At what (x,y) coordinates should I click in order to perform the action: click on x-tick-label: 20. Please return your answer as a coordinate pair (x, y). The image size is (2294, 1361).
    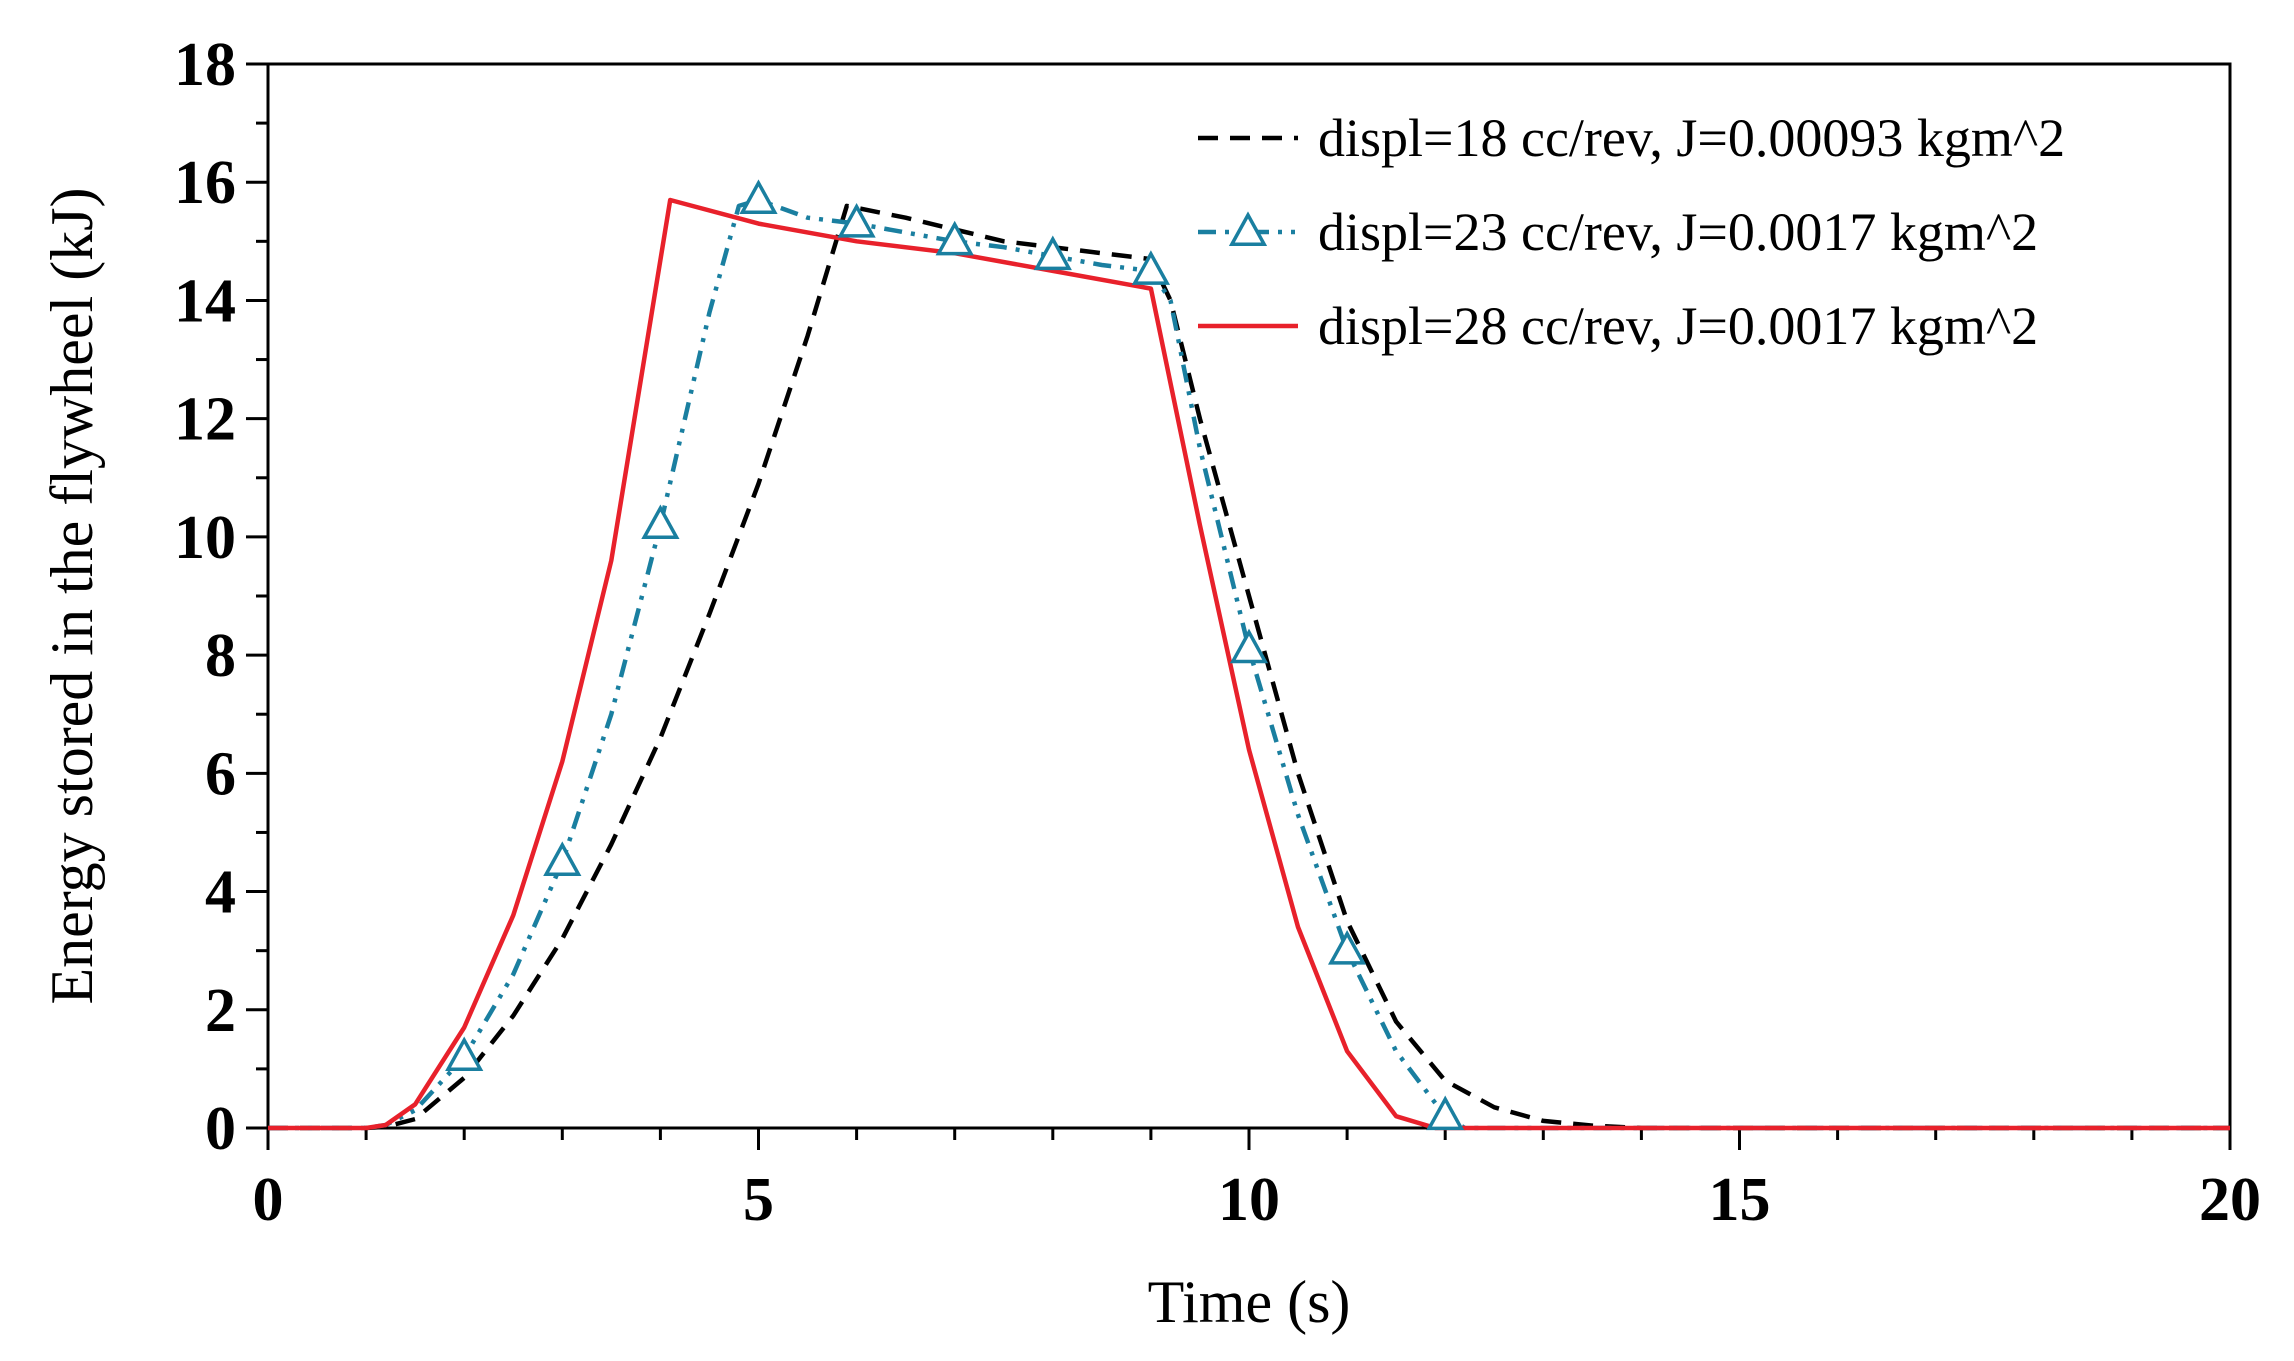
    Looking at the image, I should click on (2230, 1200).